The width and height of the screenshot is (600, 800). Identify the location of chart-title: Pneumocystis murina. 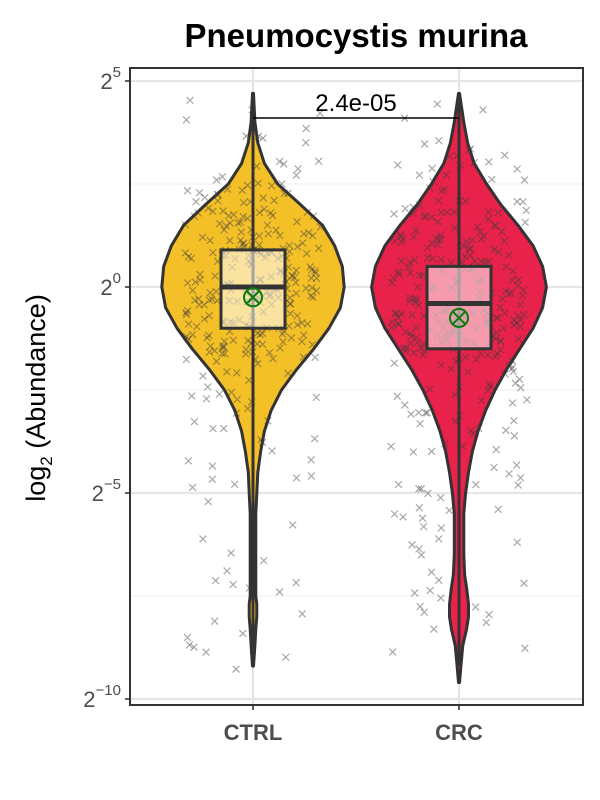
(357, 35).